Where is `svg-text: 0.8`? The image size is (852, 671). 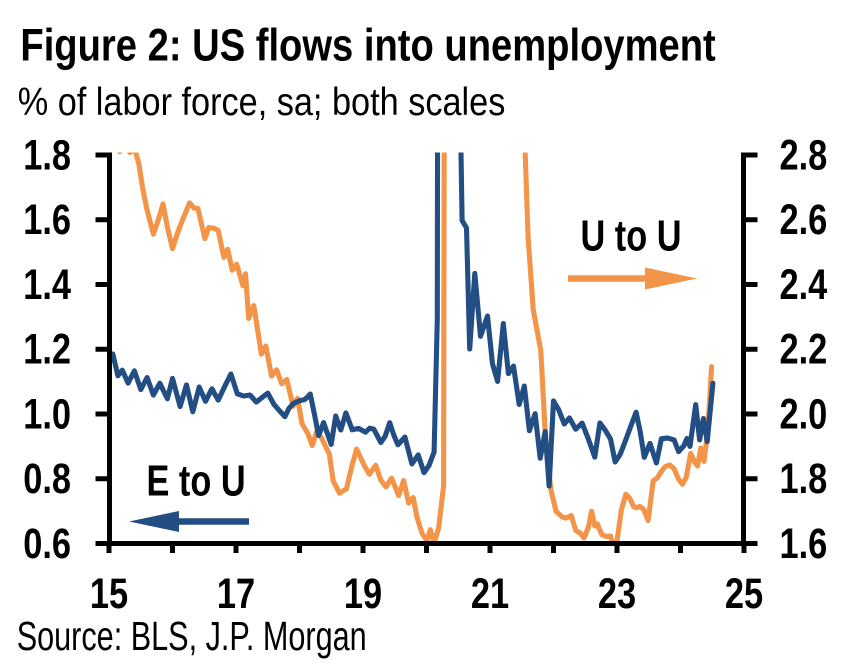
svg-text: 0.8 is located at coordinates (47, 479).